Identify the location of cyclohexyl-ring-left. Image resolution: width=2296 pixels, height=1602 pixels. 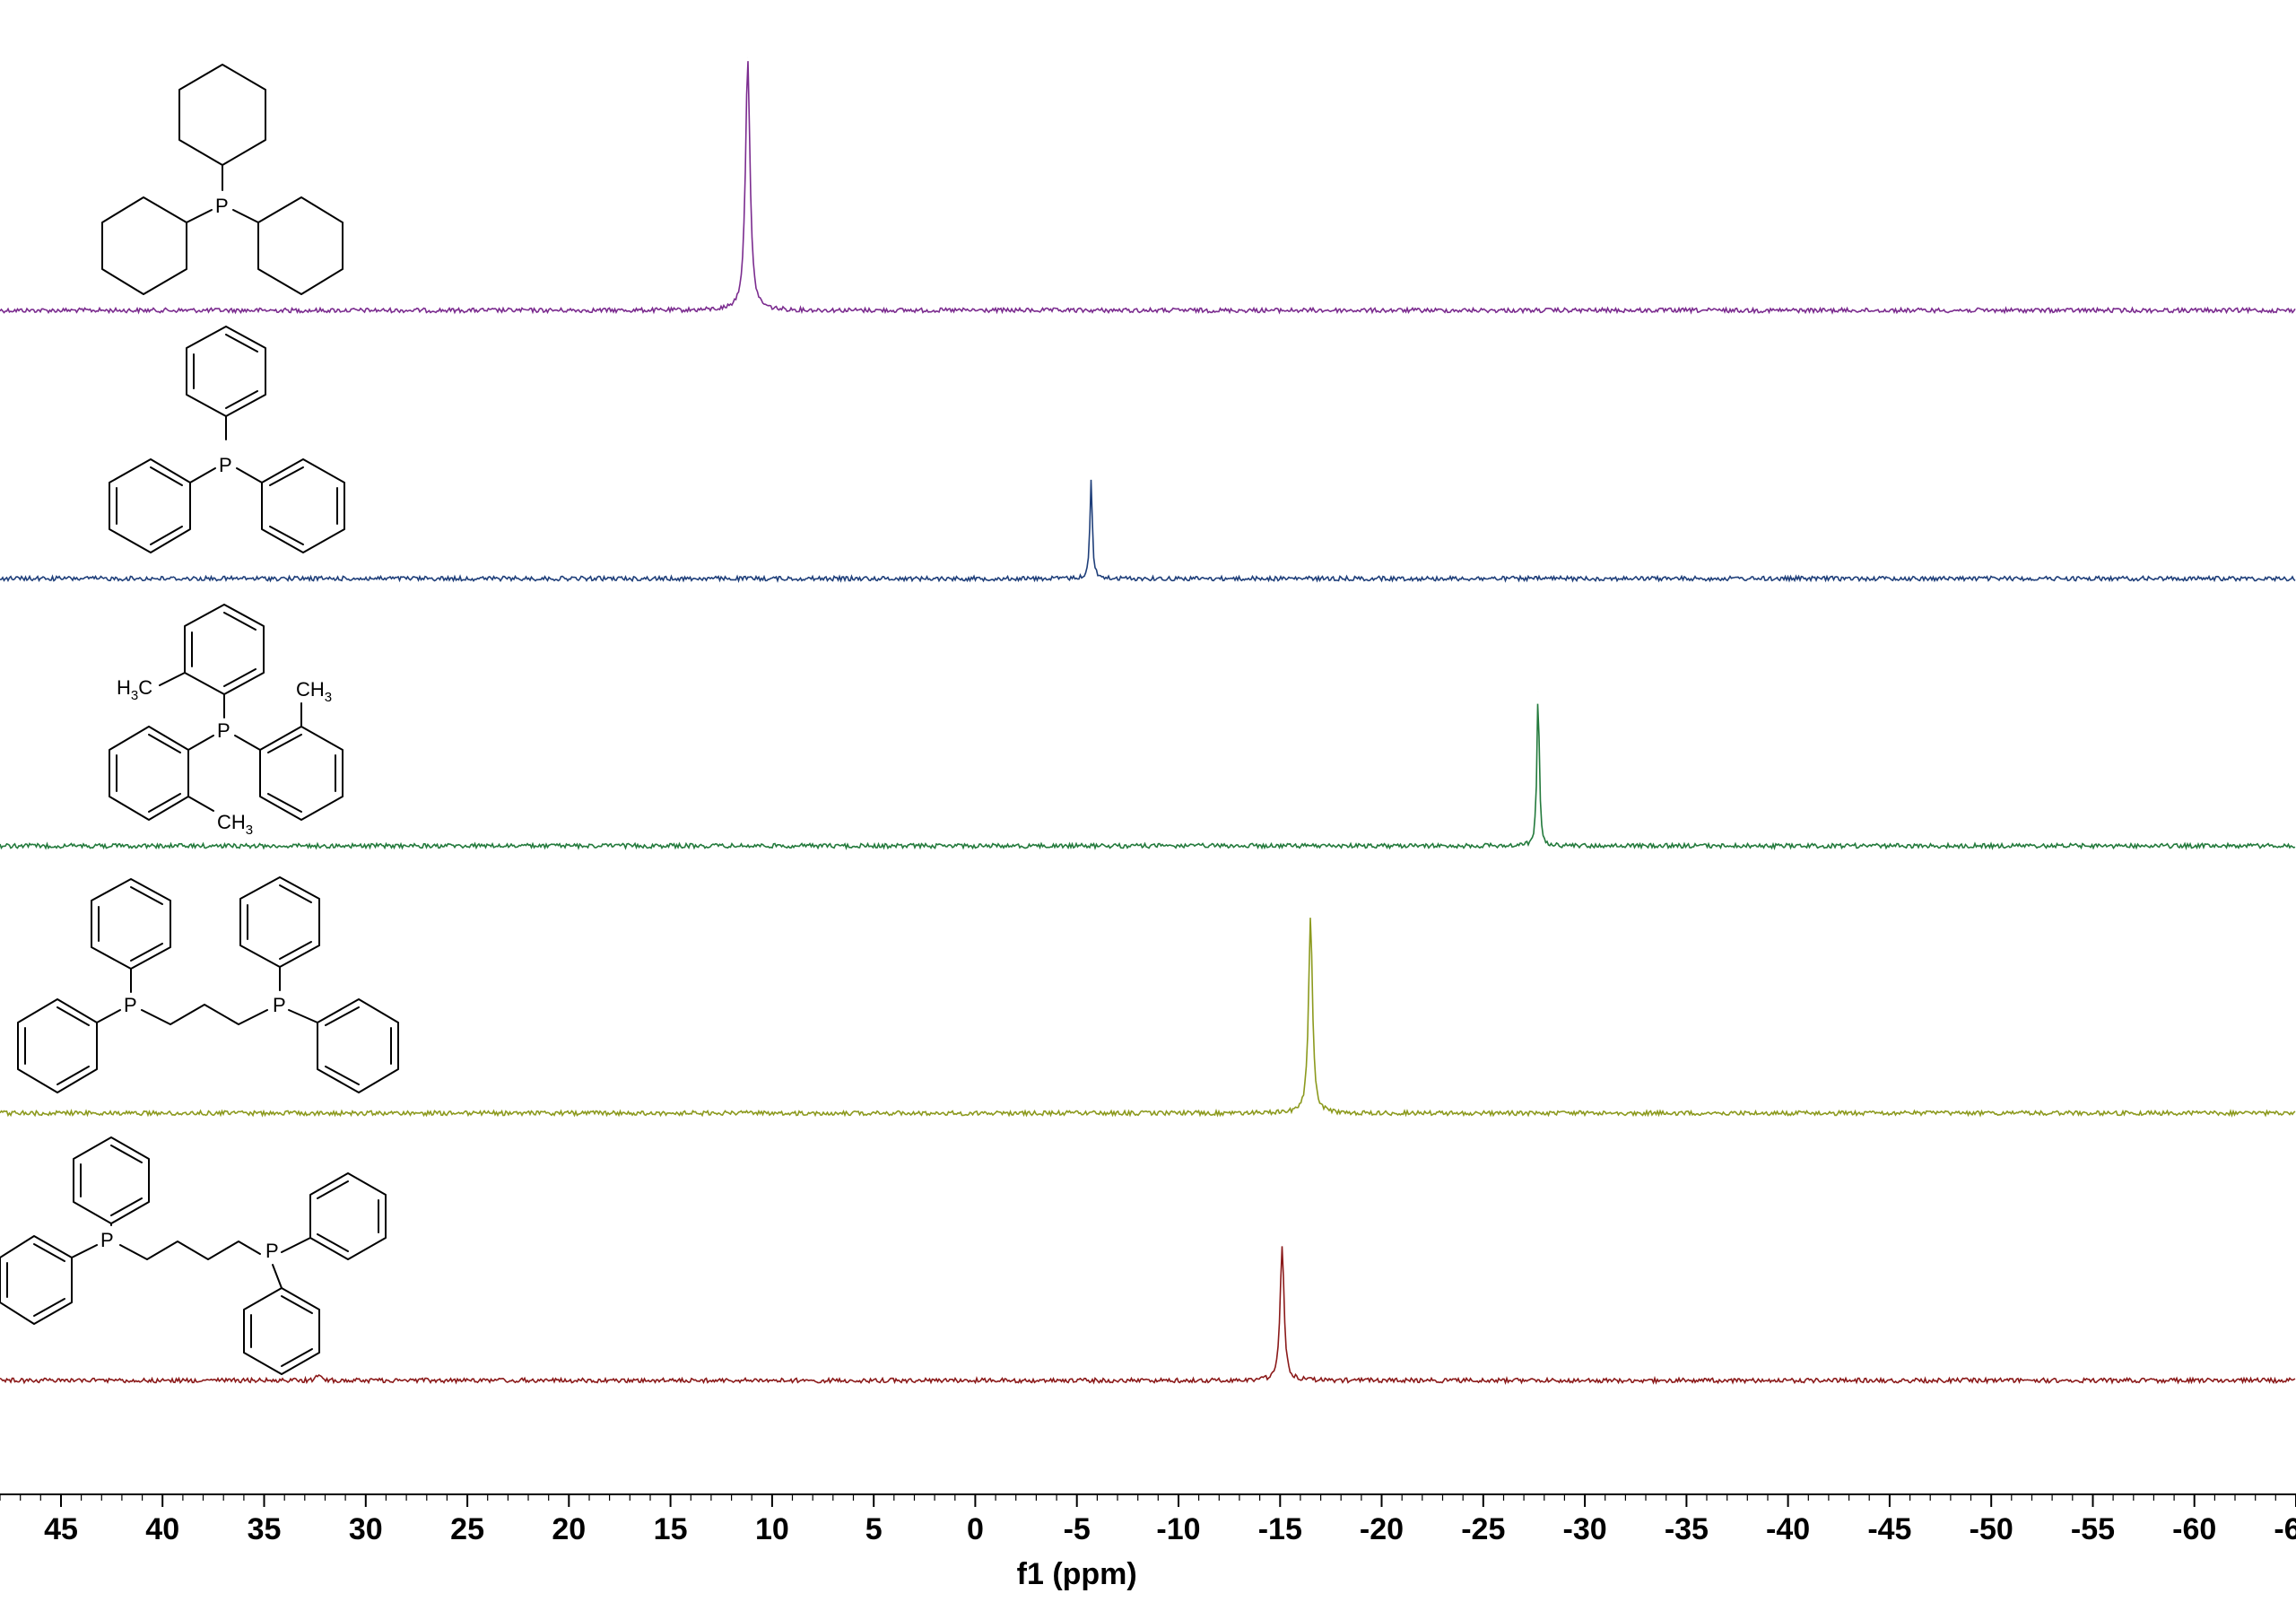
(144, 246).